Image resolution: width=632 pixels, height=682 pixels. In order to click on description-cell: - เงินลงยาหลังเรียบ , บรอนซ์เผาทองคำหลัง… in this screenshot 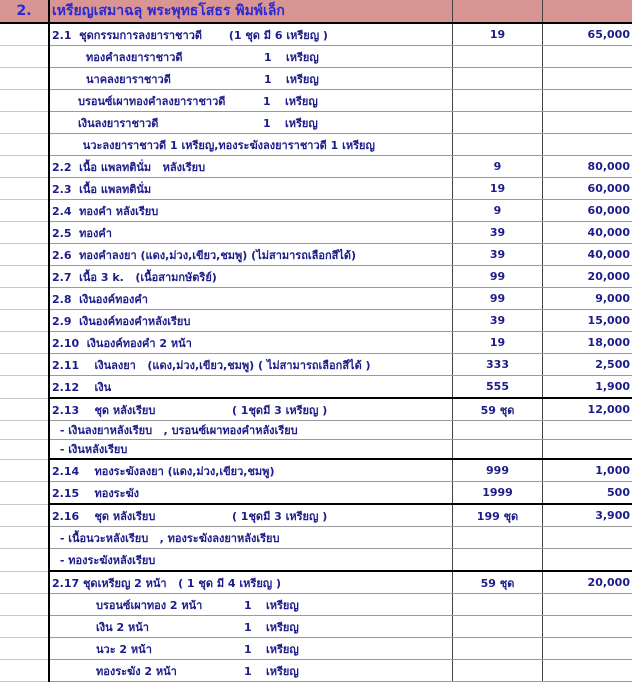, I will do `click(251, 430)`.